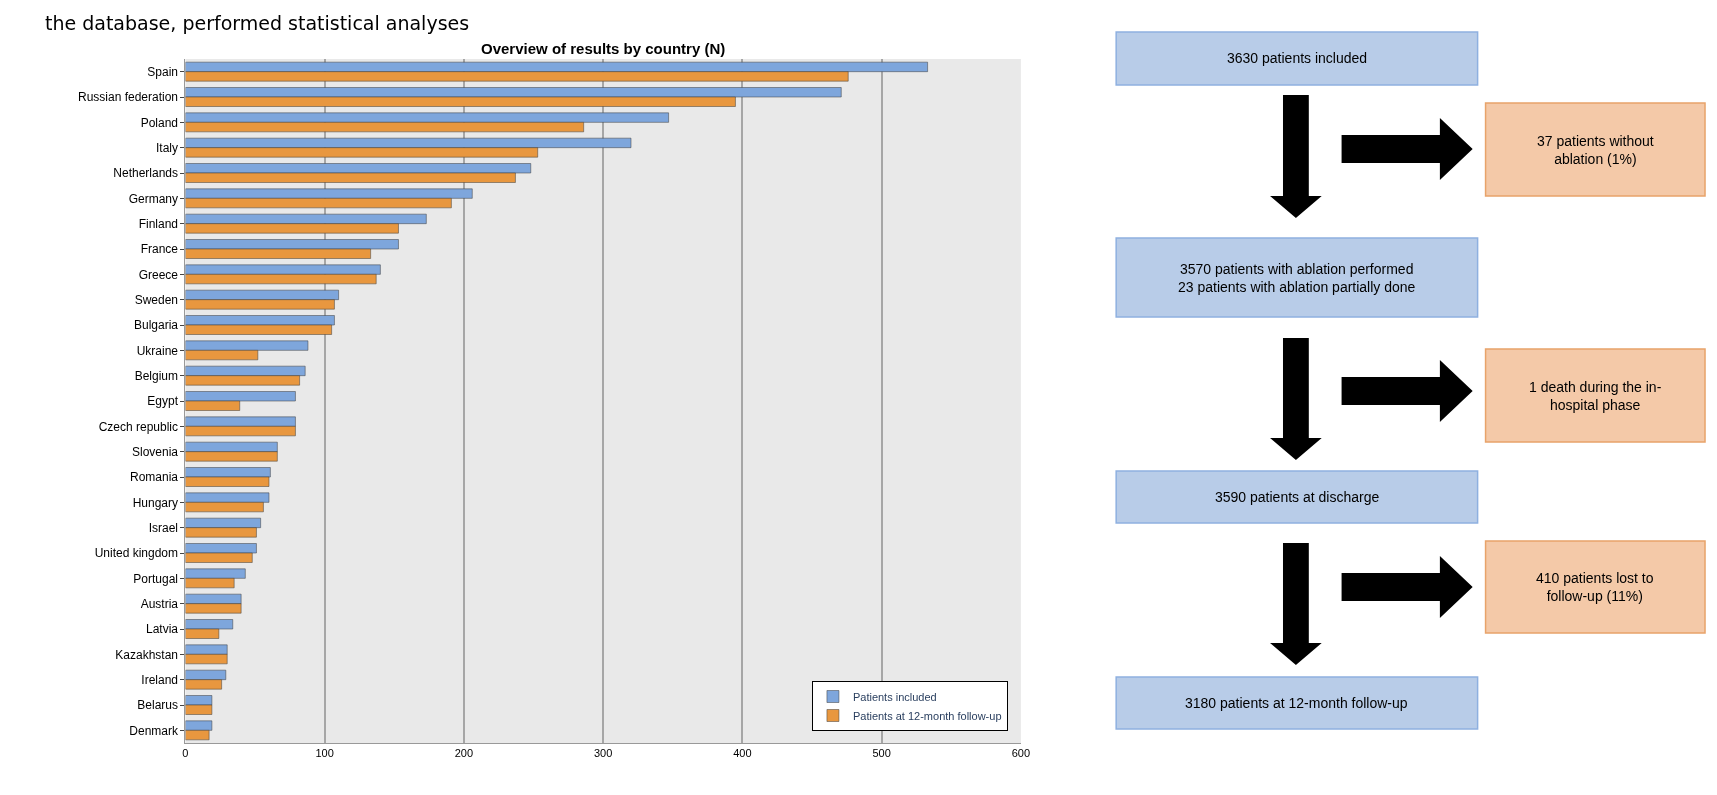  I want to click on y-tick-label: Israel, so click(163, 527).